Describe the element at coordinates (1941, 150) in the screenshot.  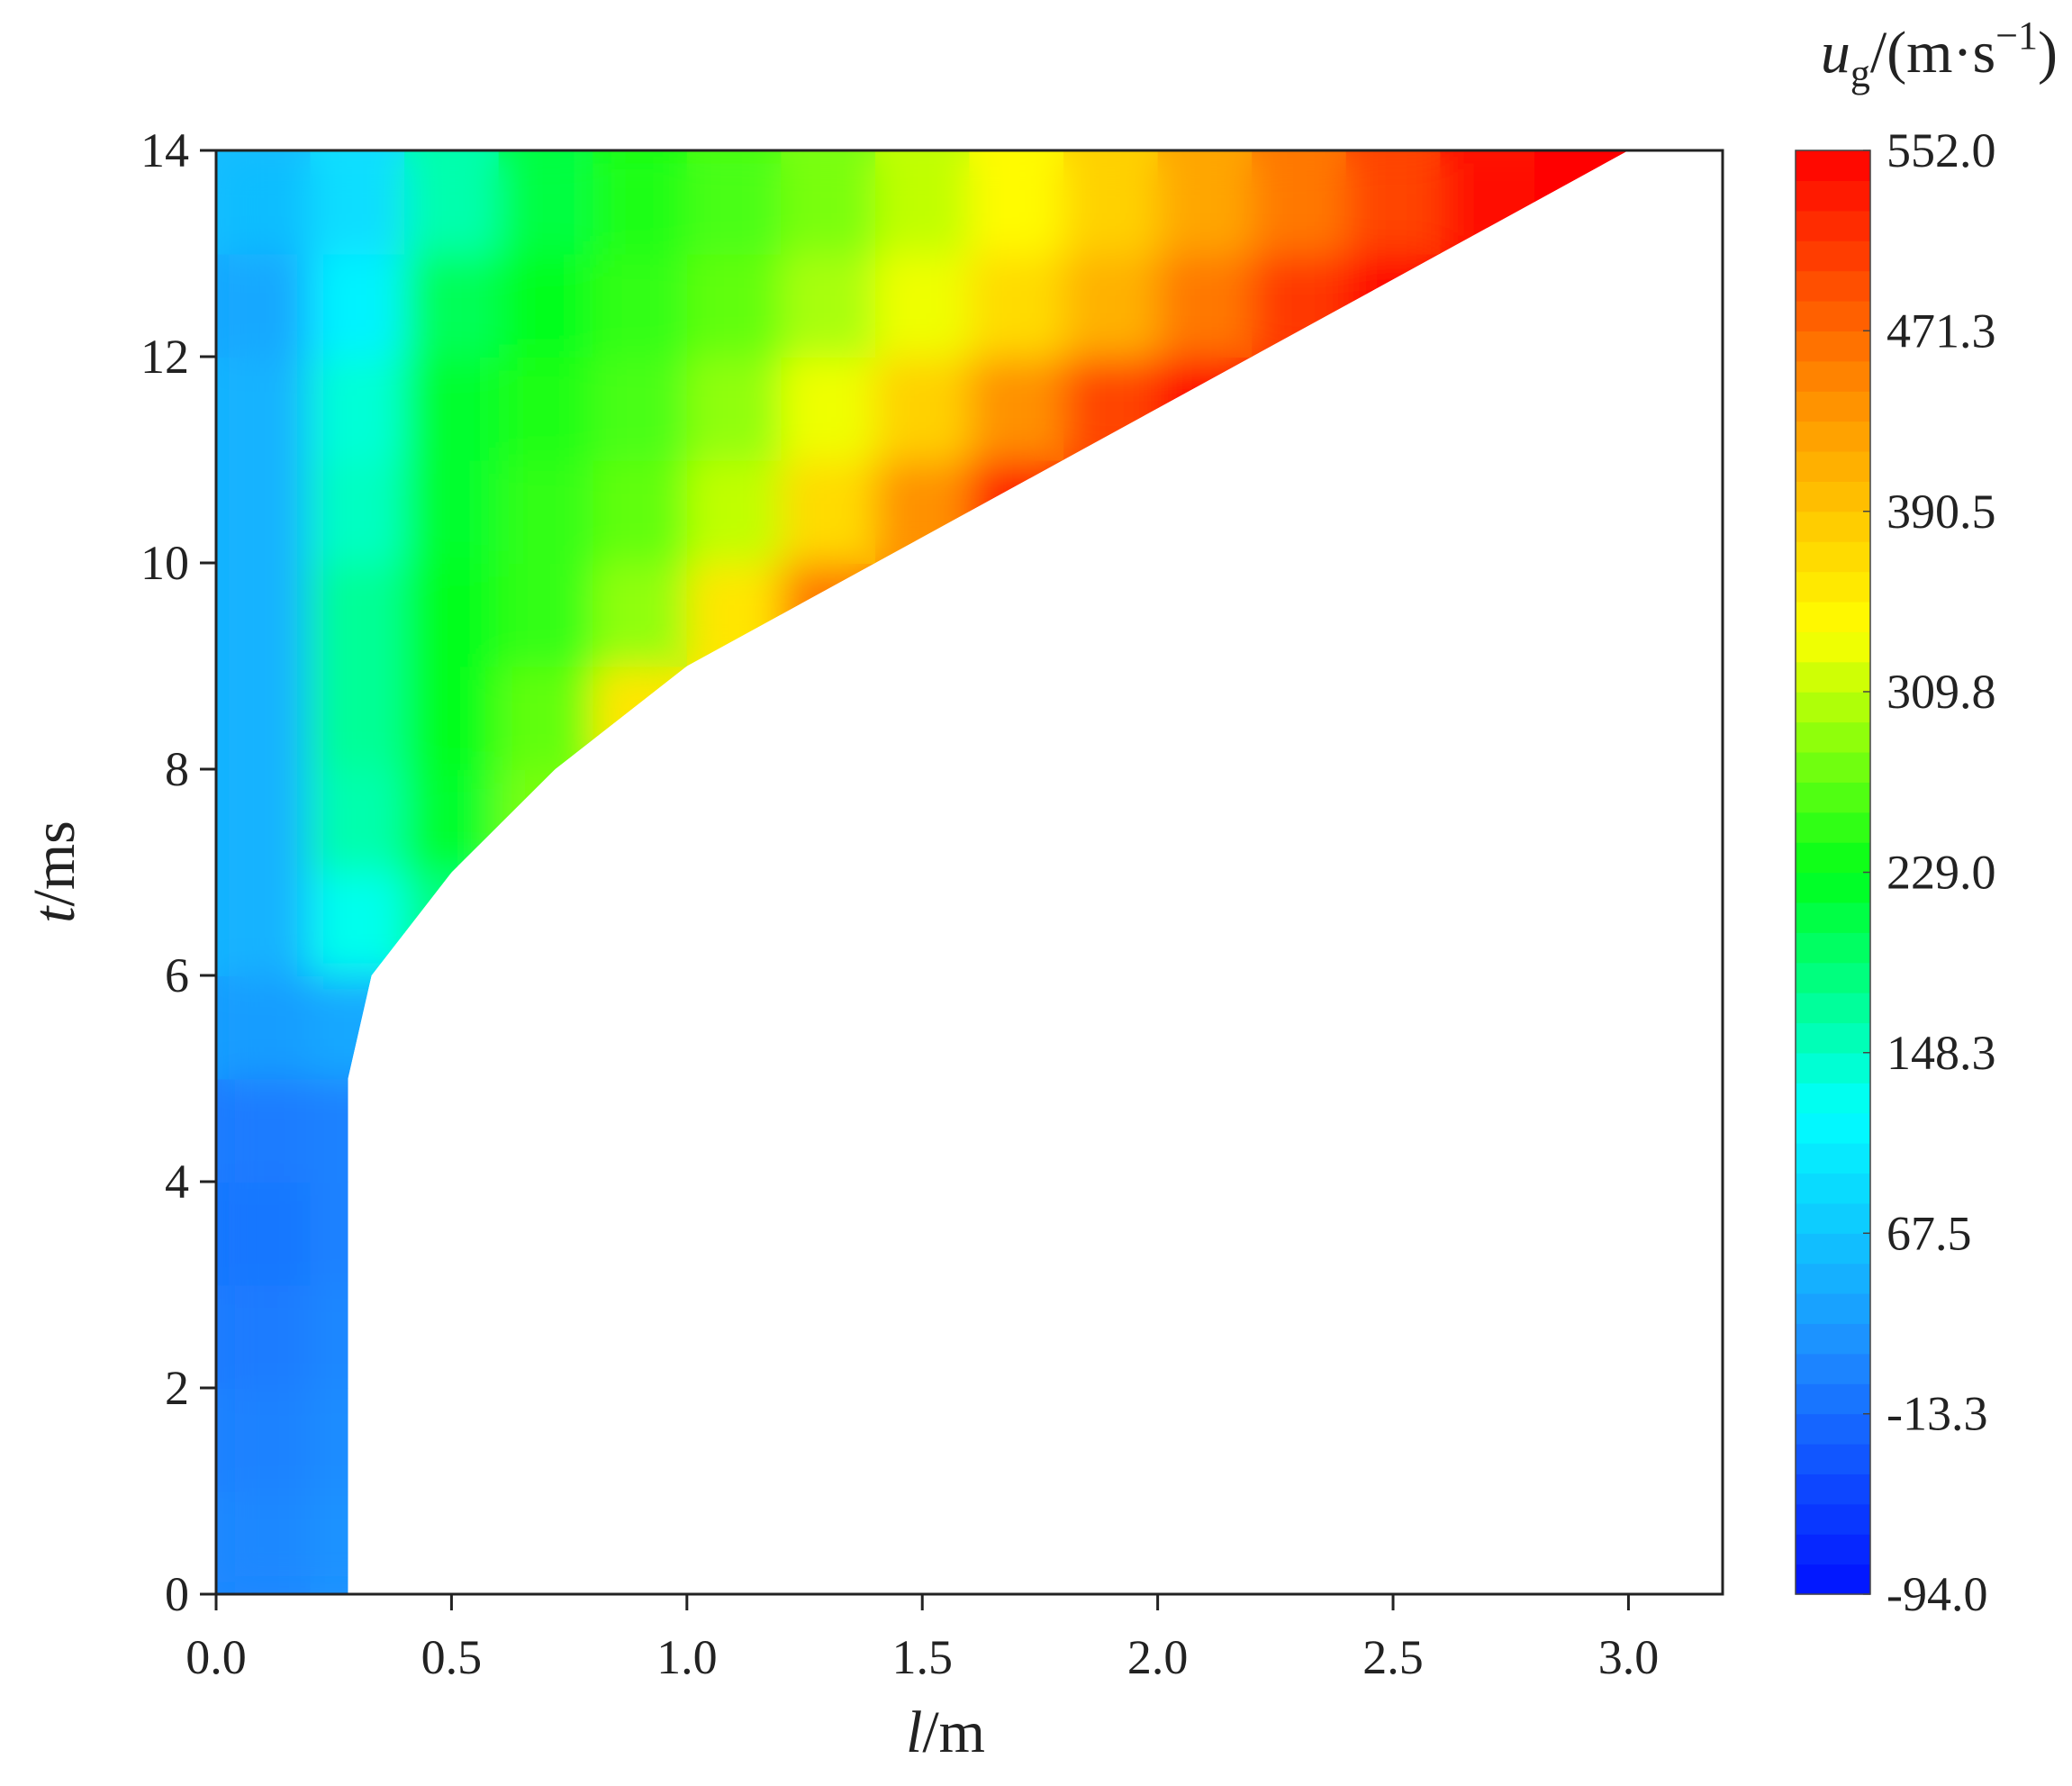
I see `colorbar-tick-label: 552.0` at that location.